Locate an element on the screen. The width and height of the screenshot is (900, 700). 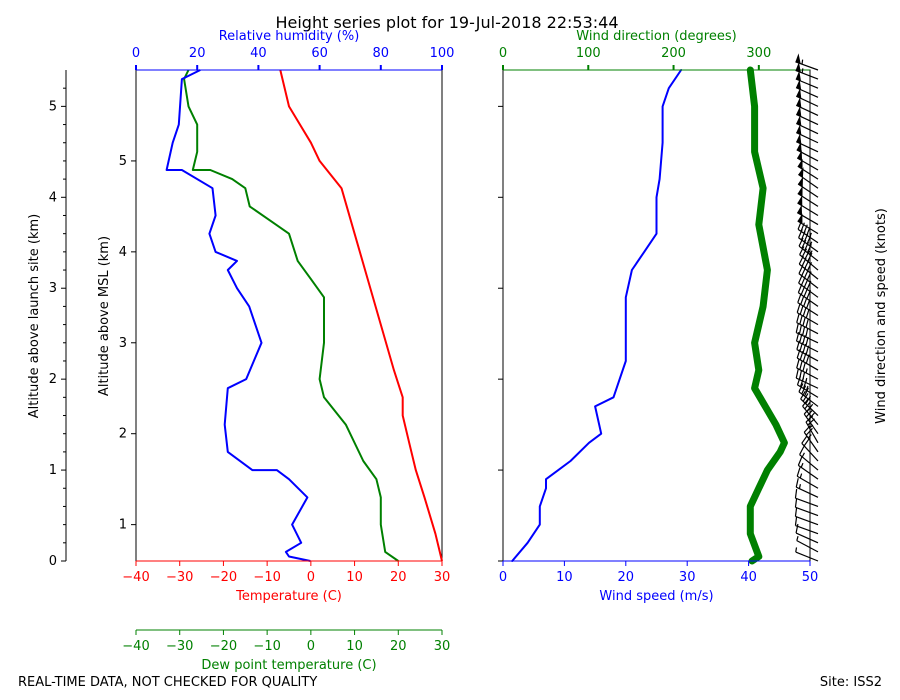
footer-quality-note: REAL-TIME DATA, NOT CHECKED FOR QUALITY is located at coordinates (167, 682).